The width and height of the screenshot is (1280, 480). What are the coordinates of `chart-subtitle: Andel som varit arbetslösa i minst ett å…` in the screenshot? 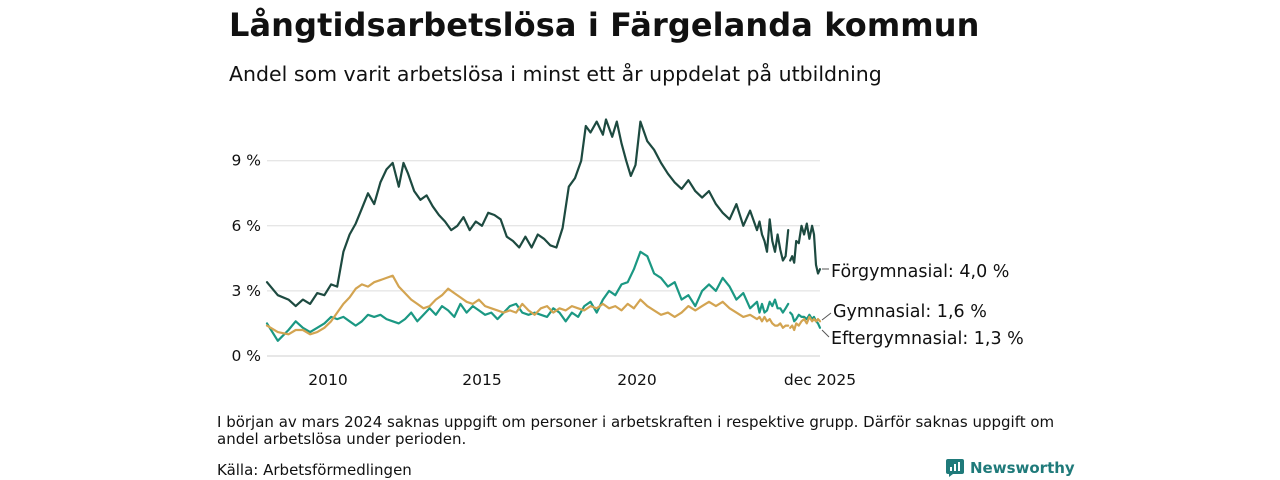 It's located at (555, 74).